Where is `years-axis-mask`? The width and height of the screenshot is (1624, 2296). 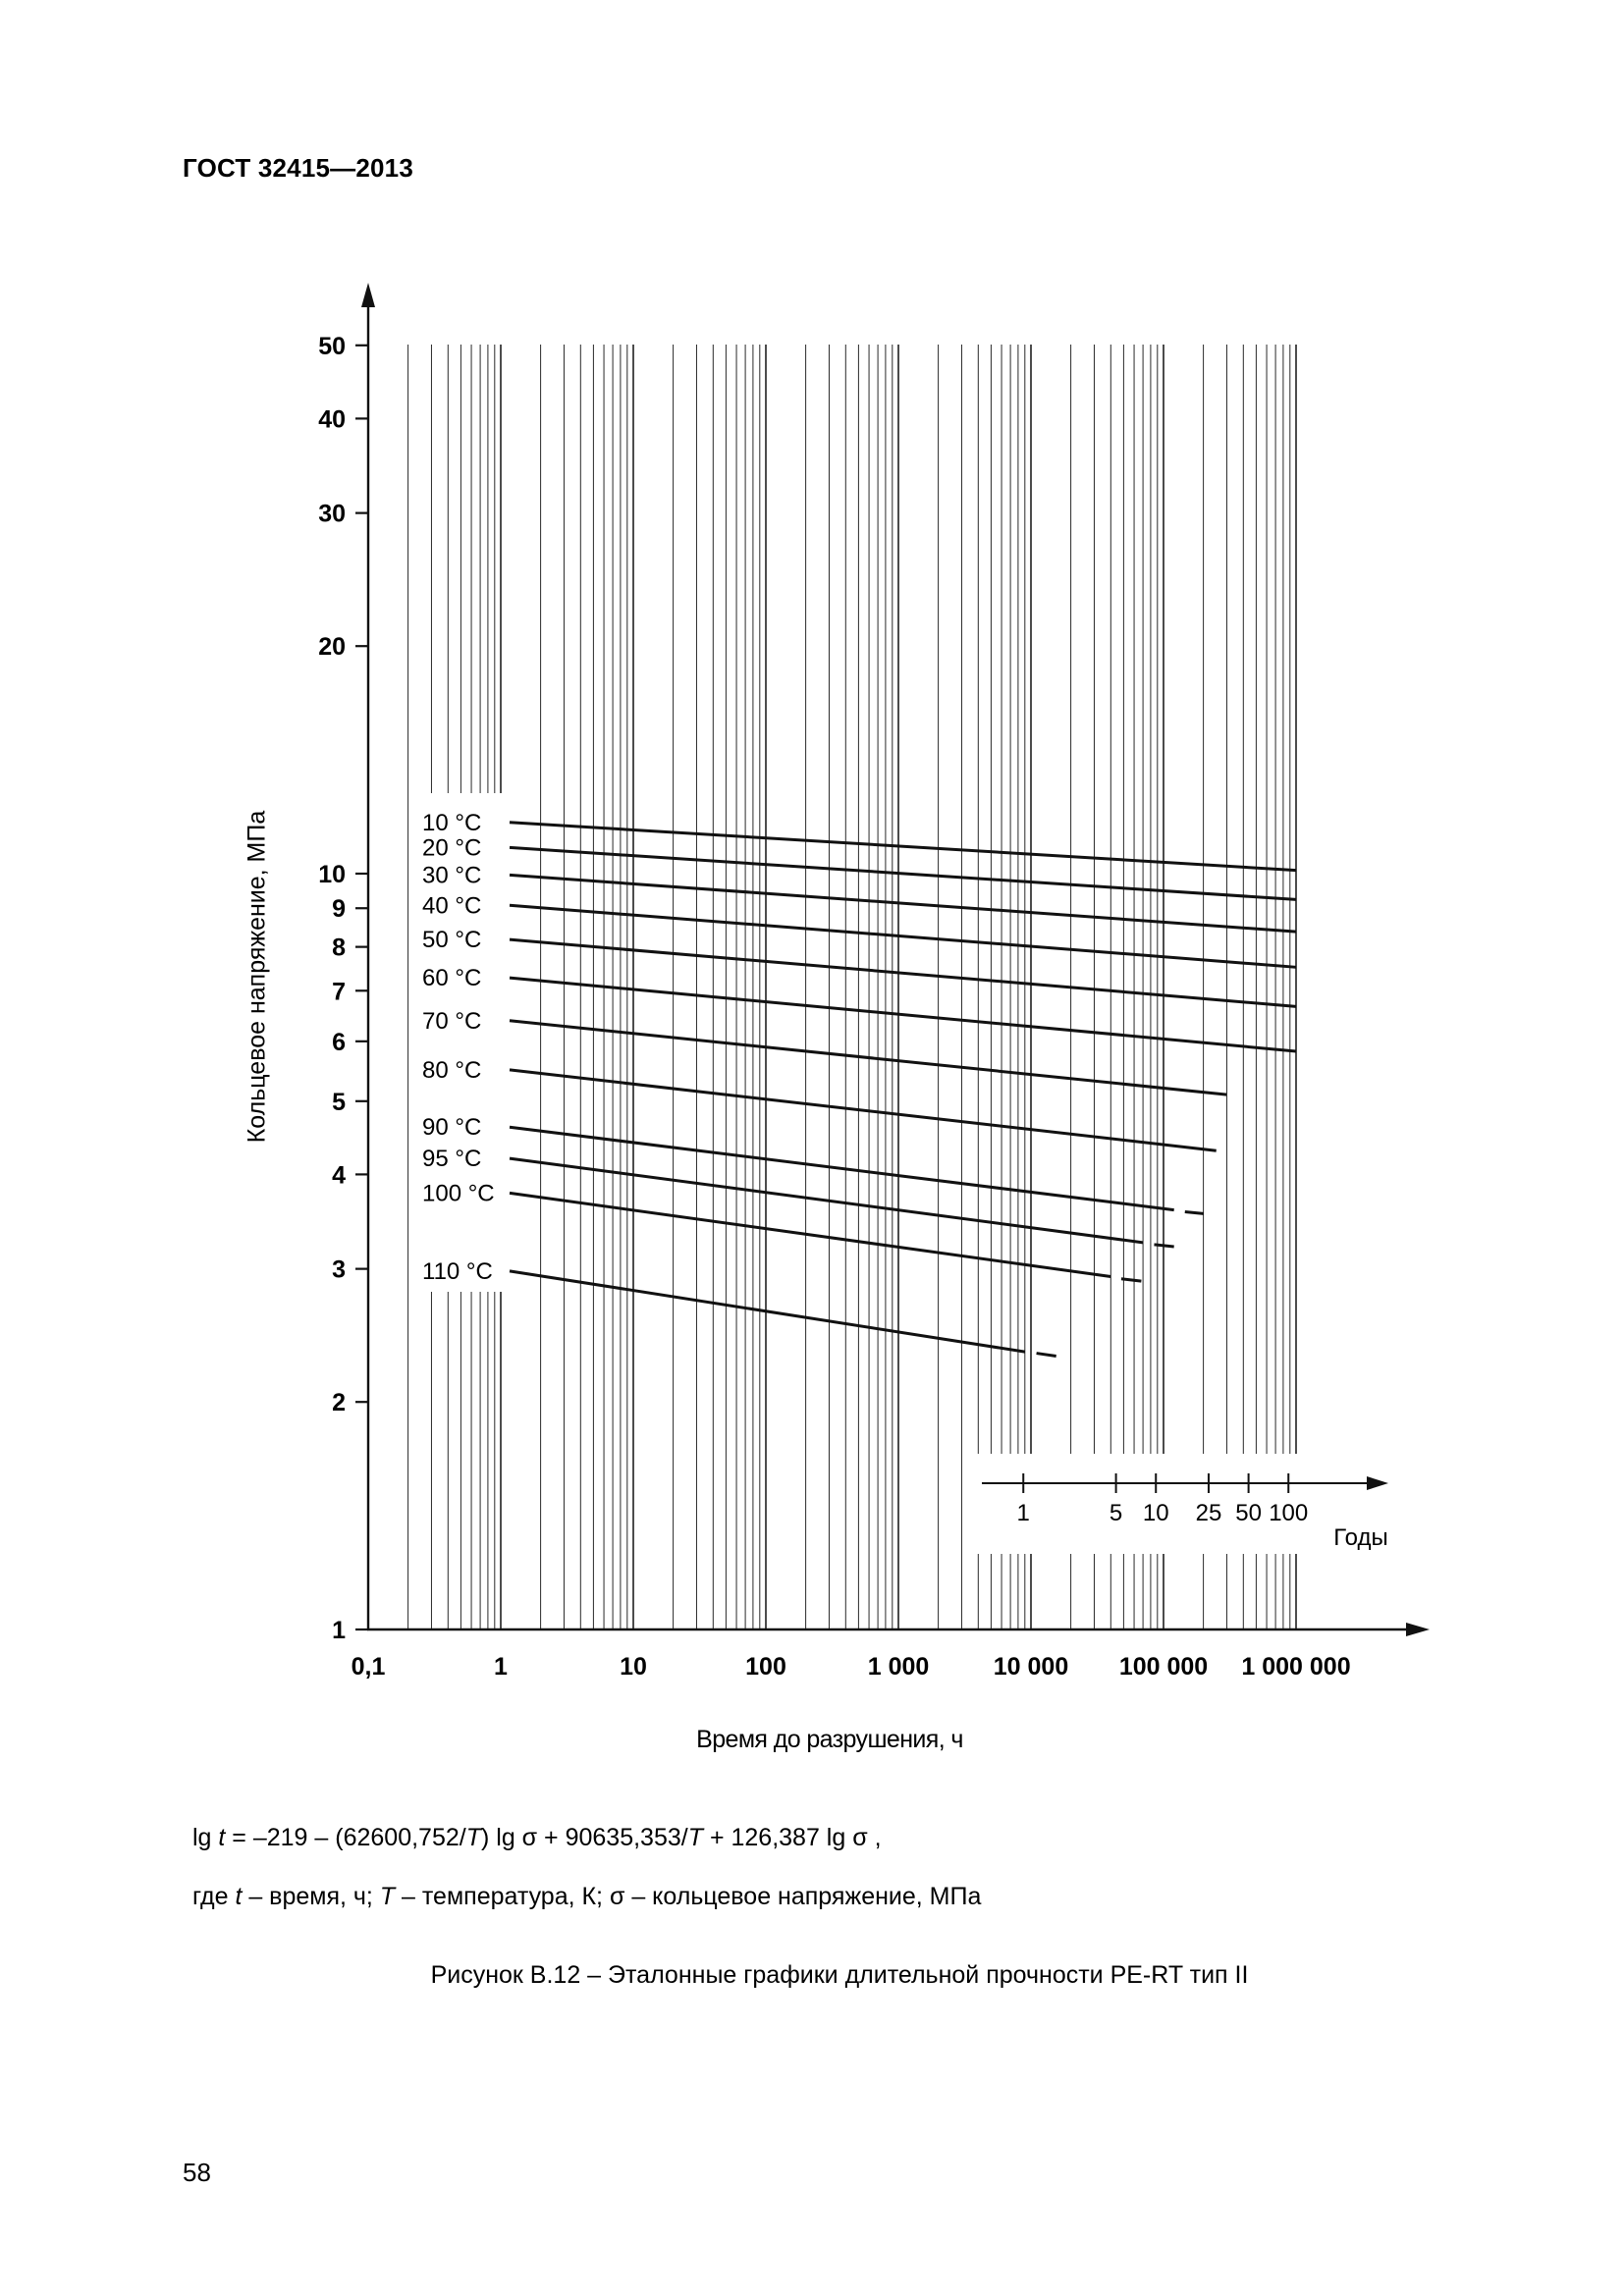
years-axis-mask is located at coordinates (1192, 1504).